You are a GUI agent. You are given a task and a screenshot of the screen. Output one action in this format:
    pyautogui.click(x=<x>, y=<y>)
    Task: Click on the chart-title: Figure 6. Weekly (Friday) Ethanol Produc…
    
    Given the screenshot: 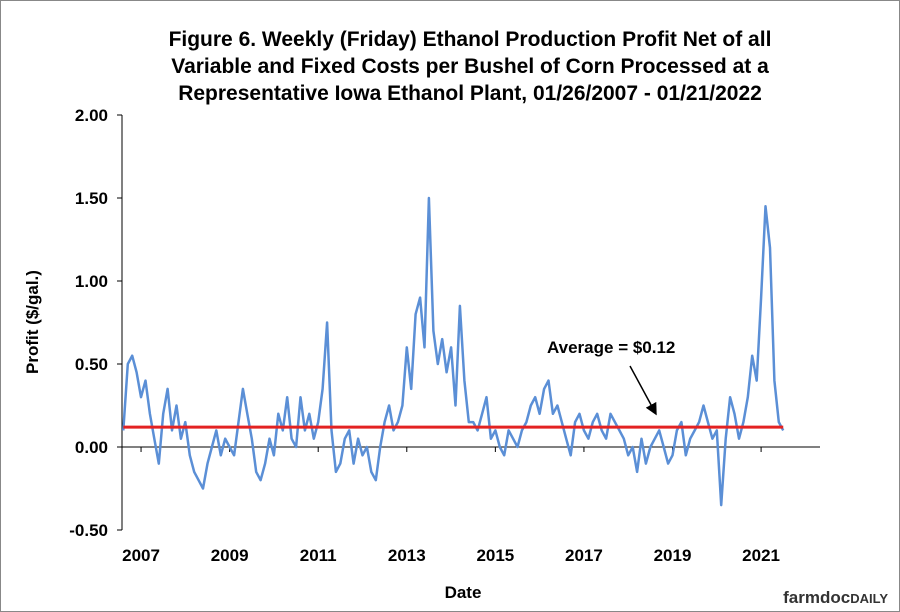 What is the action you would take?
    pyautogui.click(x=470, y=39)
    